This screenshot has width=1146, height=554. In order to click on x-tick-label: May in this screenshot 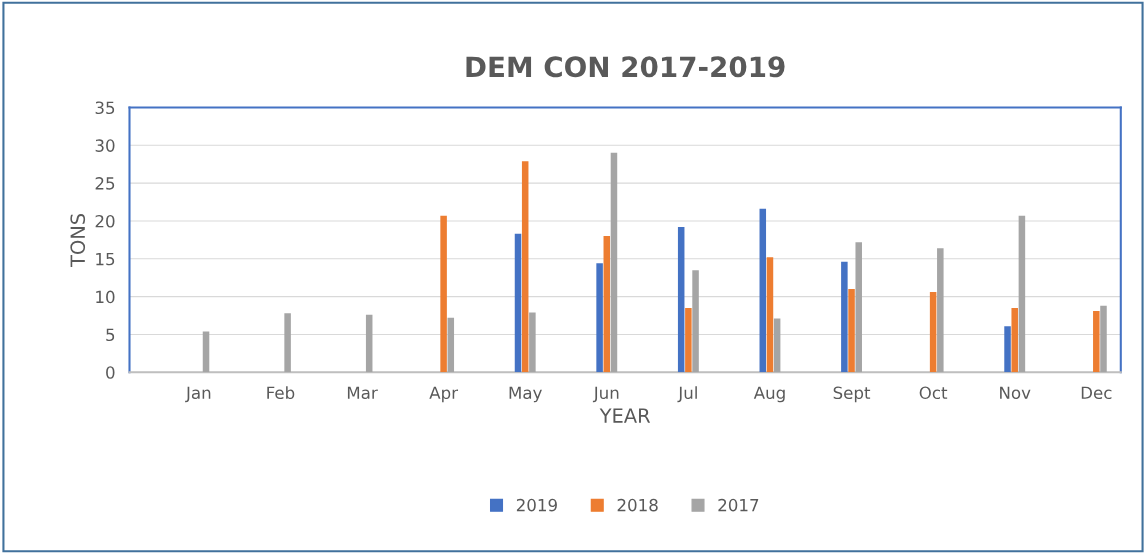, I will do `click(525, 394)`.